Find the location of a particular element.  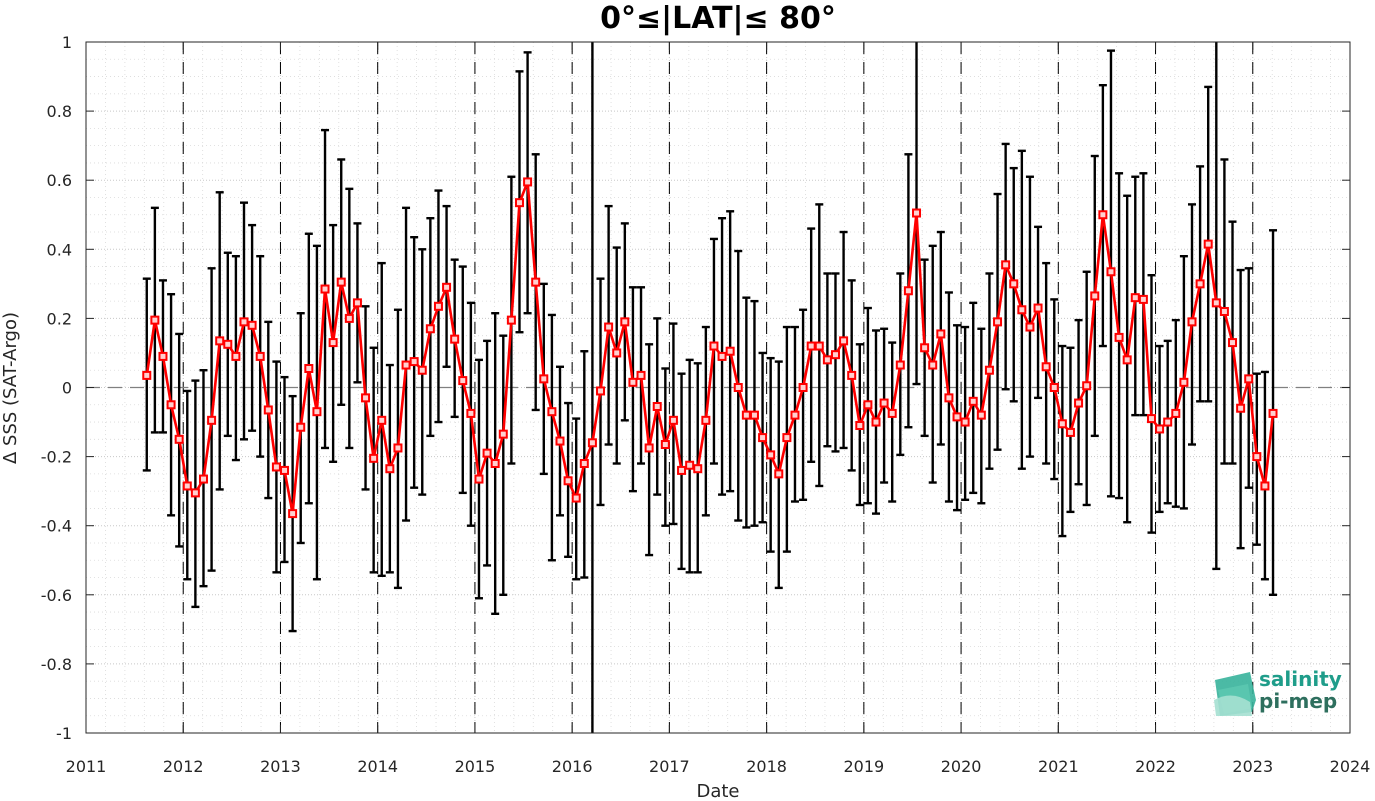

x-tick-label: 2017 is located at coordinates (669, 766).